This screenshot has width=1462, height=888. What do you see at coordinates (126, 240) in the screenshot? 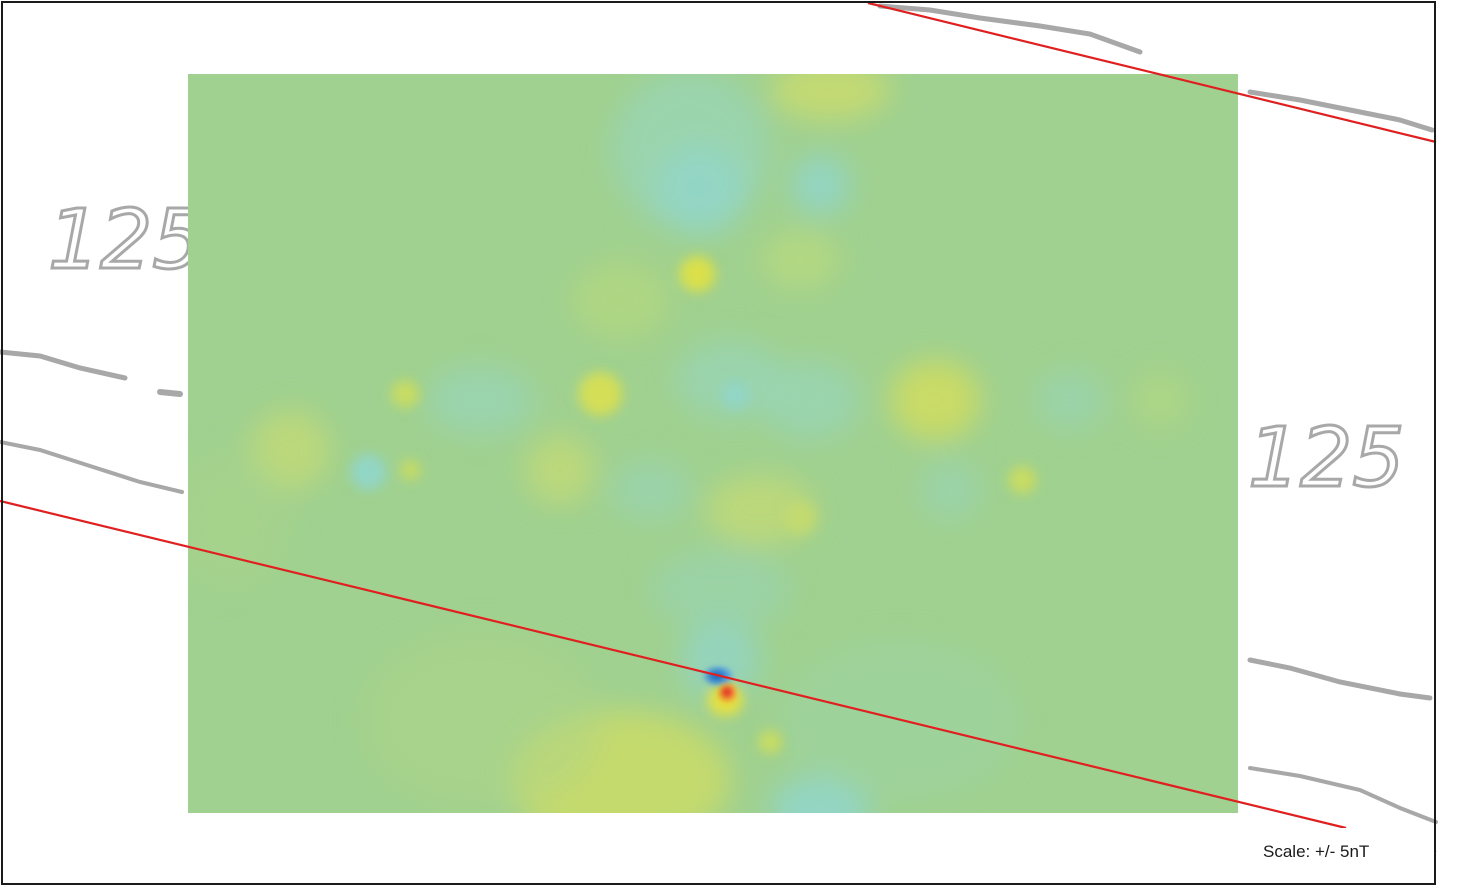
I see `contour-label-left: 125` at bounding box center [126, 240].